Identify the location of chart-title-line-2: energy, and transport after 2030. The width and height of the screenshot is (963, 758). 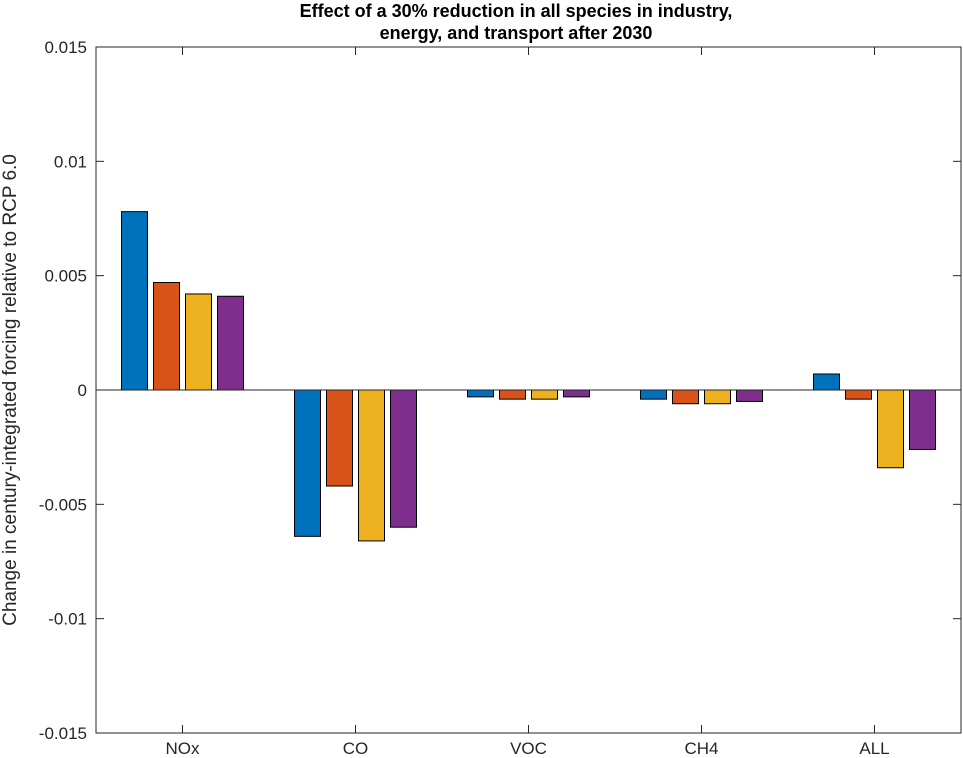
(516, 33).